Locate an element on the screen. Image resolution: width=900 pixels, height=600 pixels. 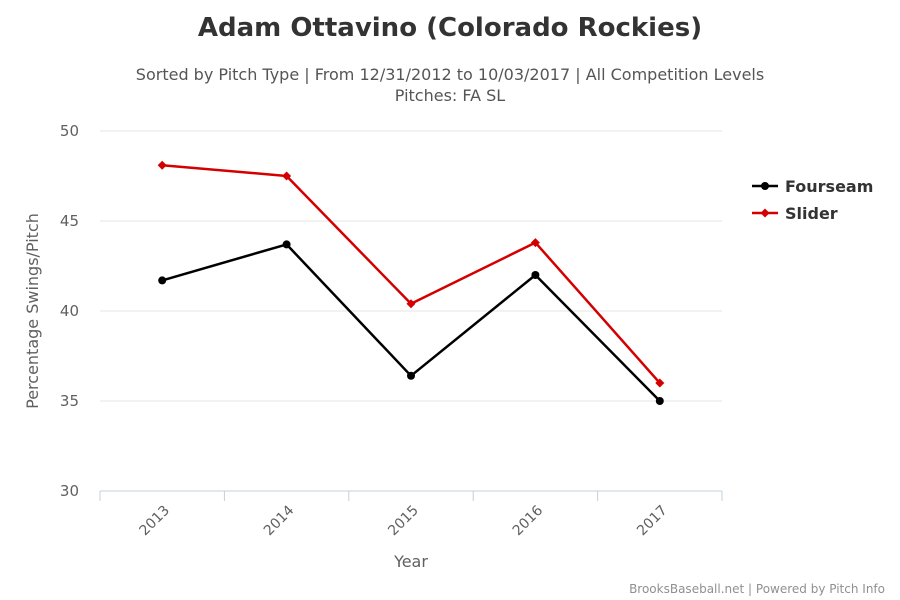
x-tick-label: 2013 is located at coordinates (155, 521).